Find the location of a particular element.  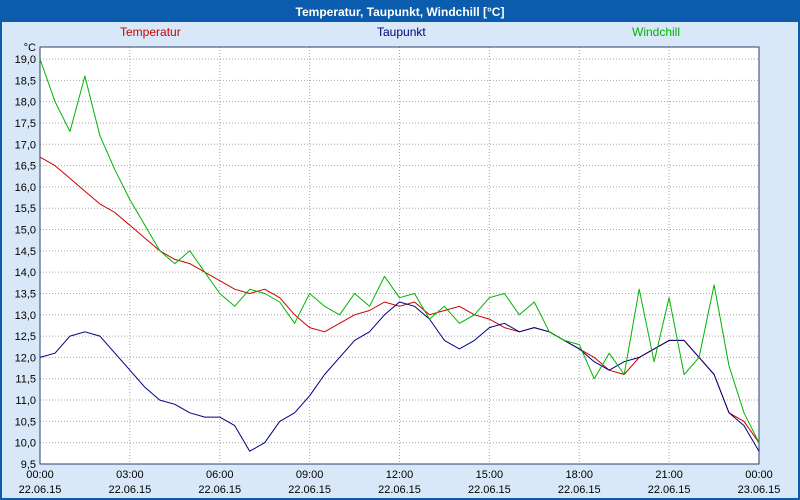

y-tick-label: 19,0 is located at coordinates (25, 60).